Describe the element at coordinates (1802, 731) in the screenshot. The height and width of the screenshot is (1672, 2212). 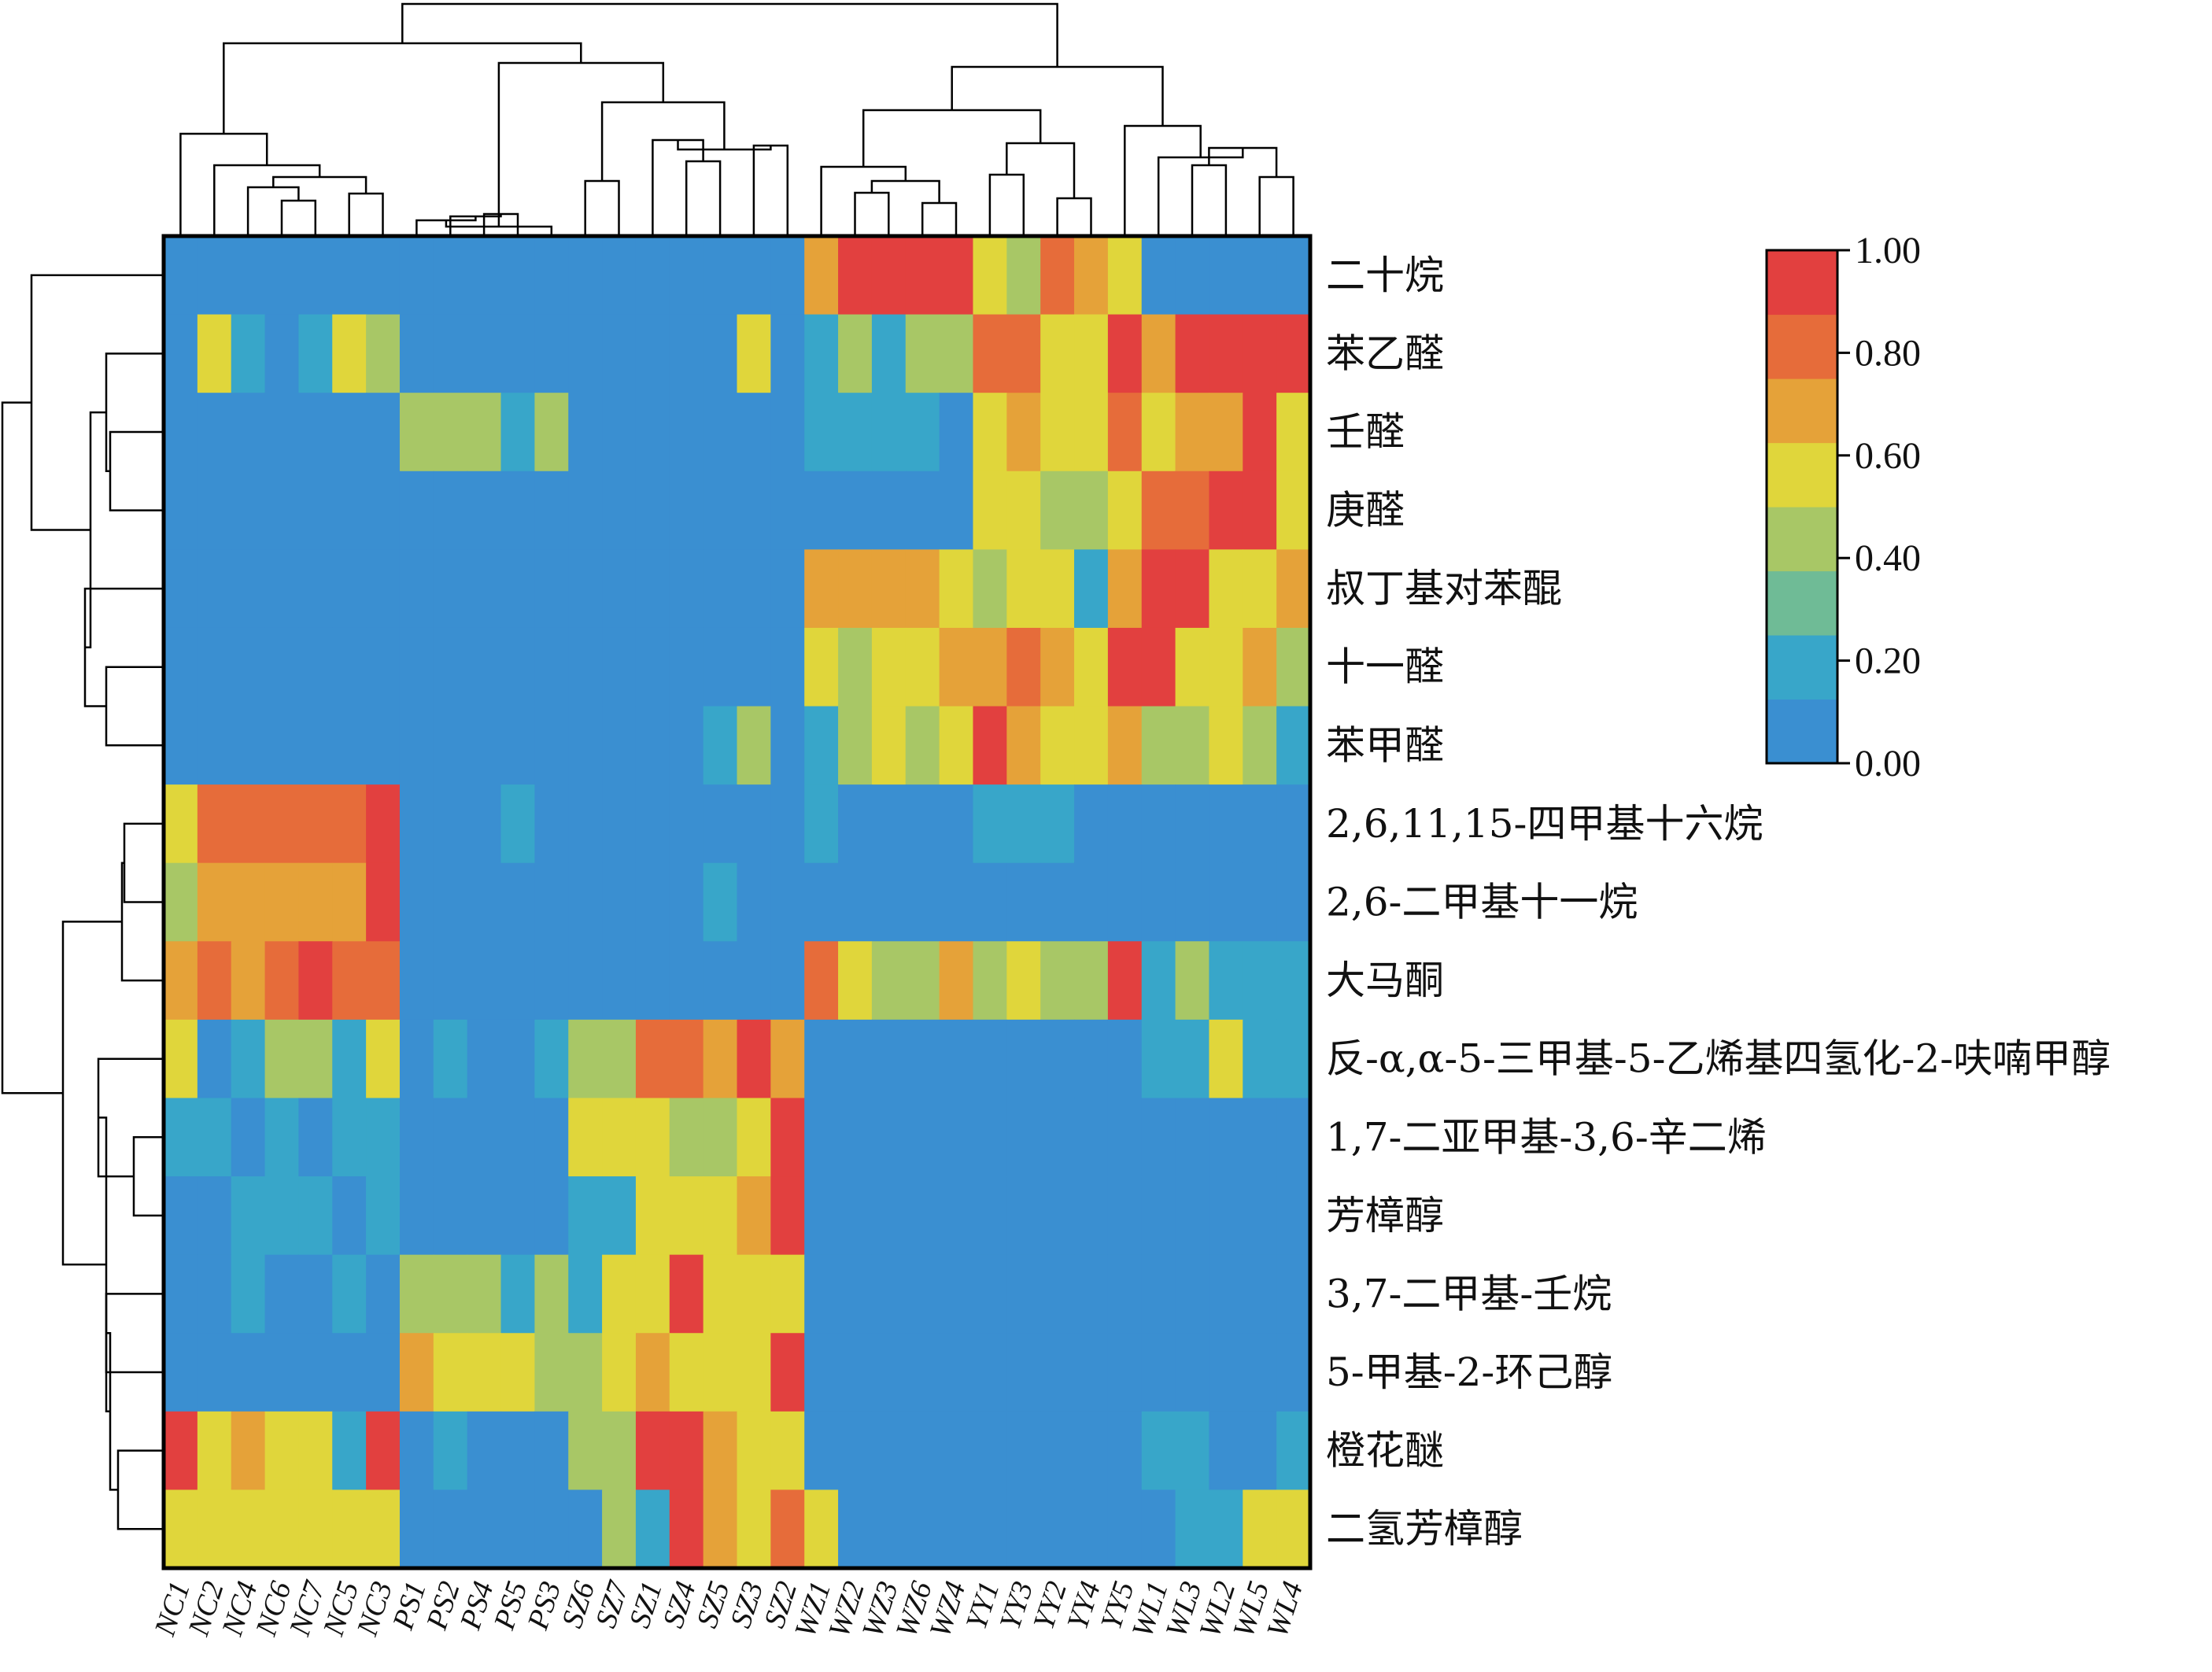
I see `colorbar-swatch` at that location.